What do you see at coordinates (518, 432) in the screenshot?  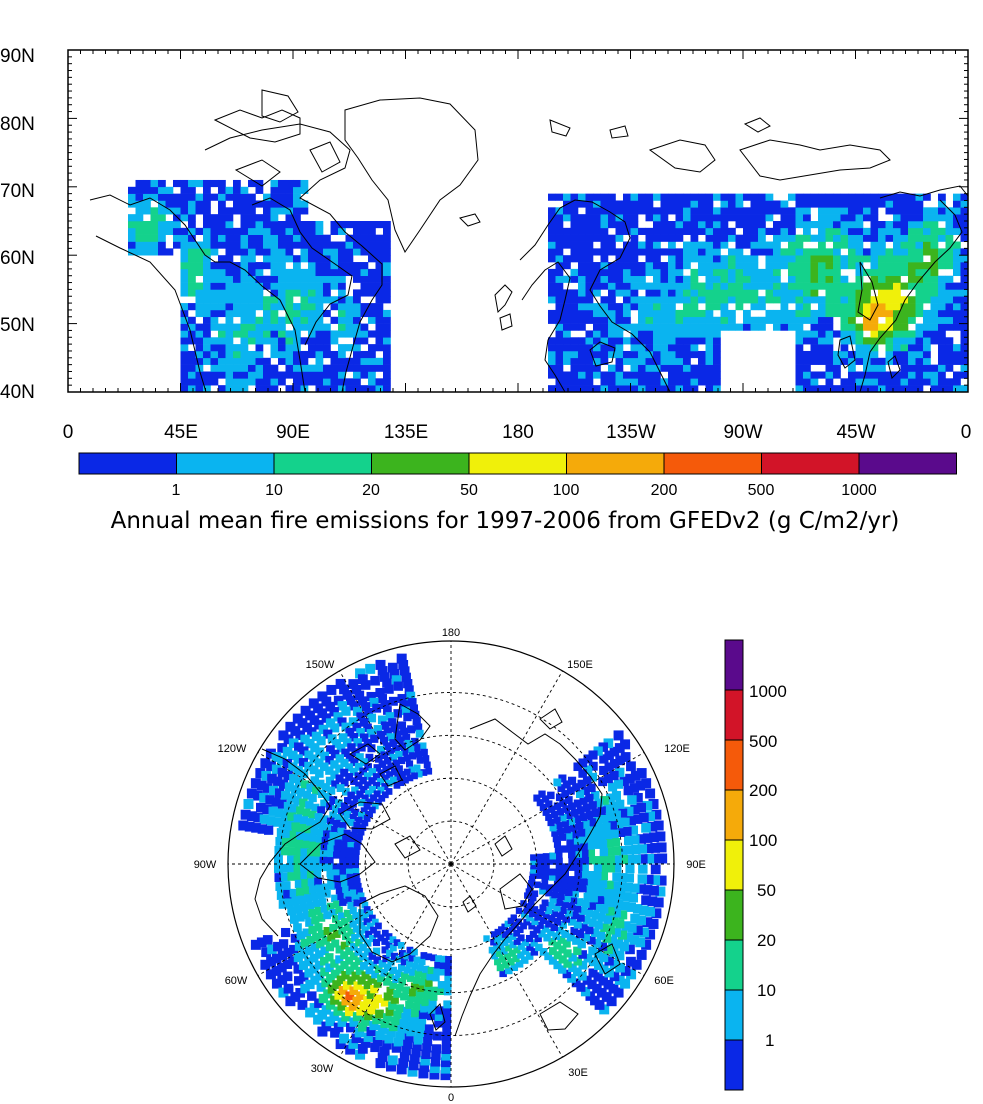 I see `lon-label: 180` at bounding box center [518, 432].